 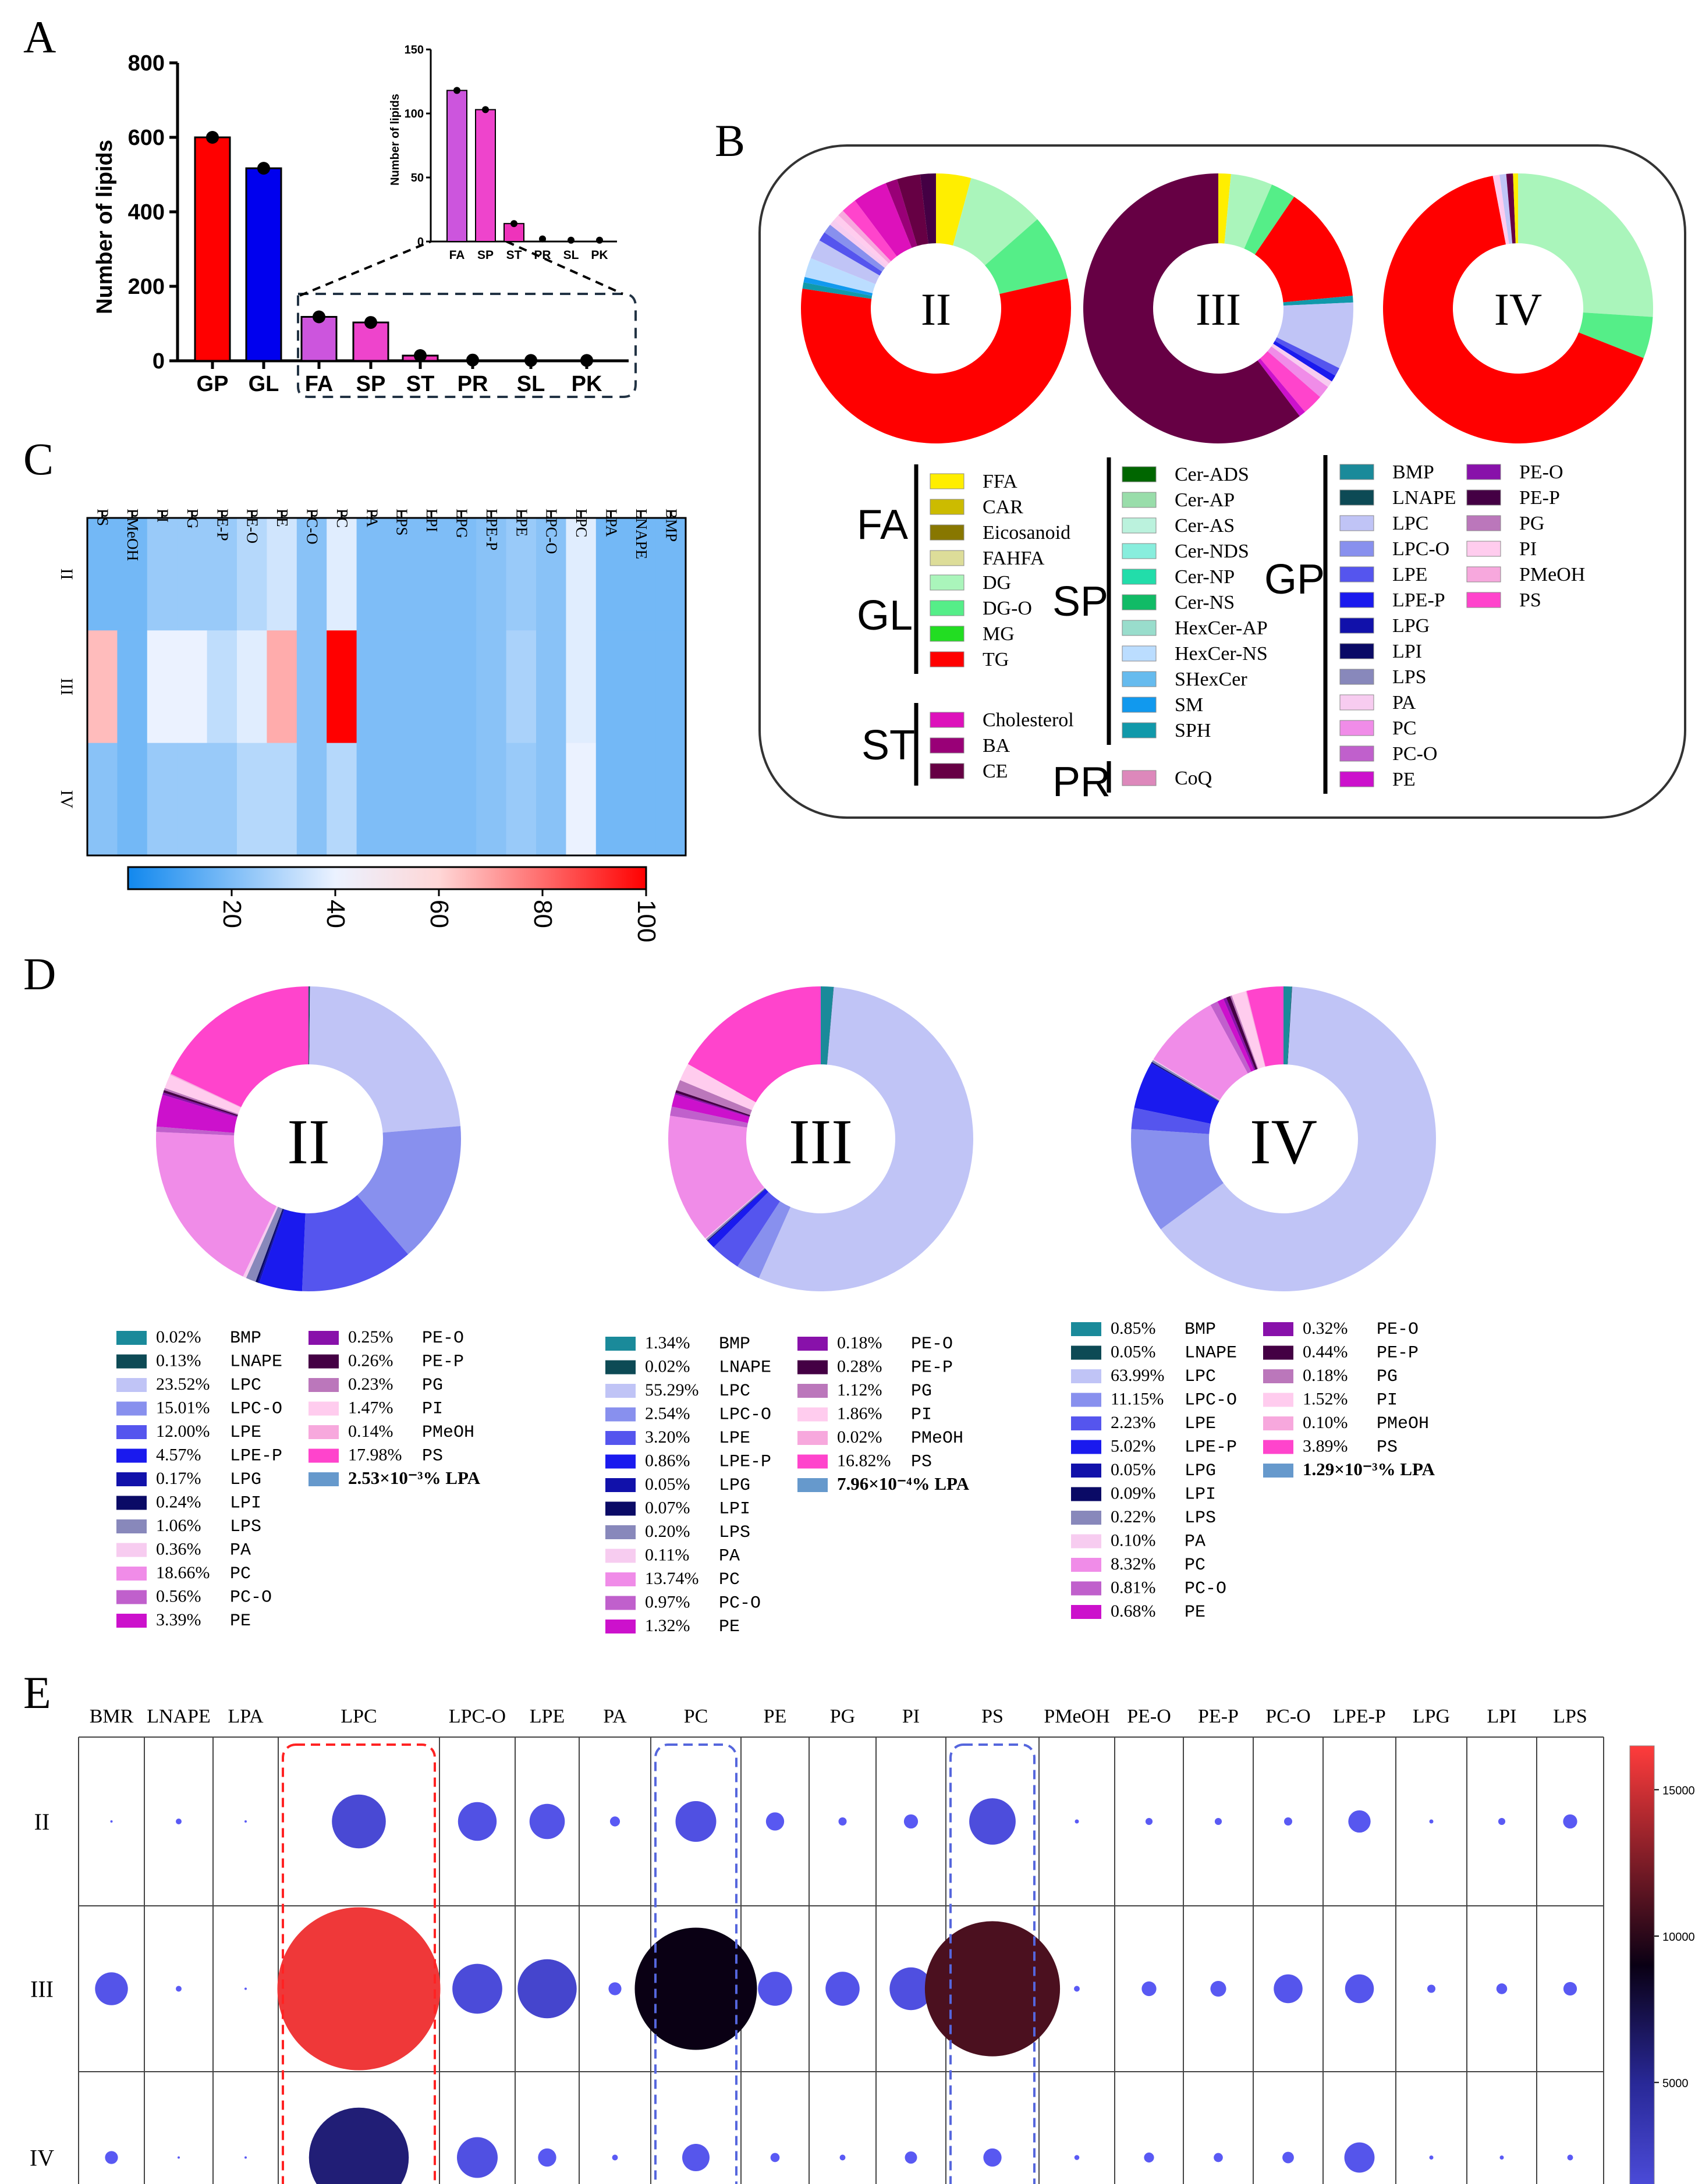 What do you see at coordinates (1360, 1989) in the screenshot?
I see `panel-e-bubble-iii-lpe-p` at bounding box center [1360, 1989].